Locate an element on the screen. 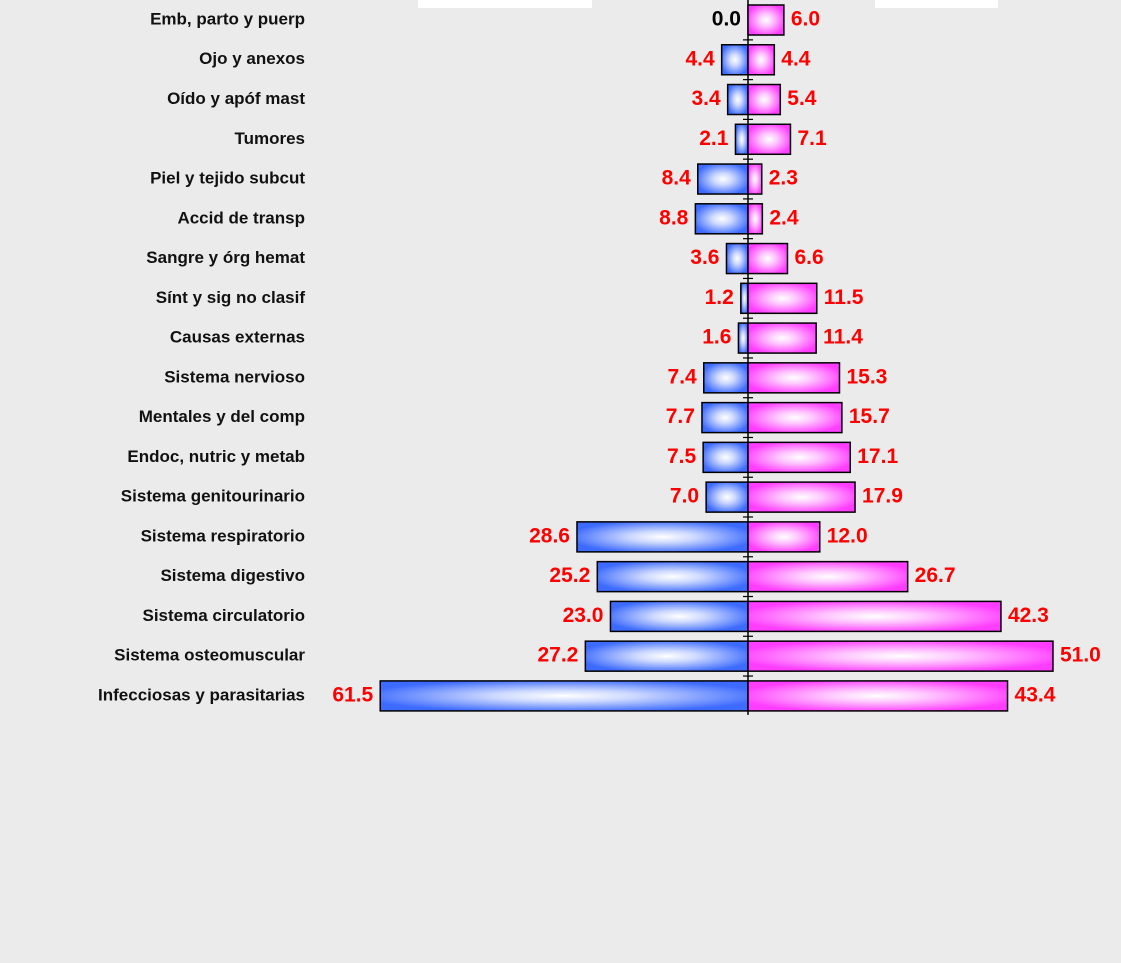 The height and width of the screenshot is (963, 1121). value-label: 51.0 is located at coordinates (1080, 655).